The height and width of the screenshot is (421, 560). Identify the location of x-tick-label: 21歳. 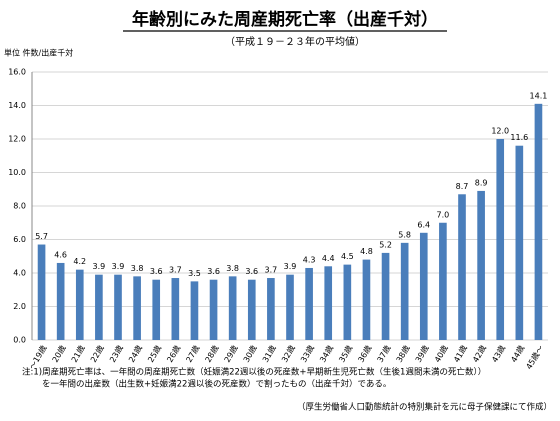
(78, 353).